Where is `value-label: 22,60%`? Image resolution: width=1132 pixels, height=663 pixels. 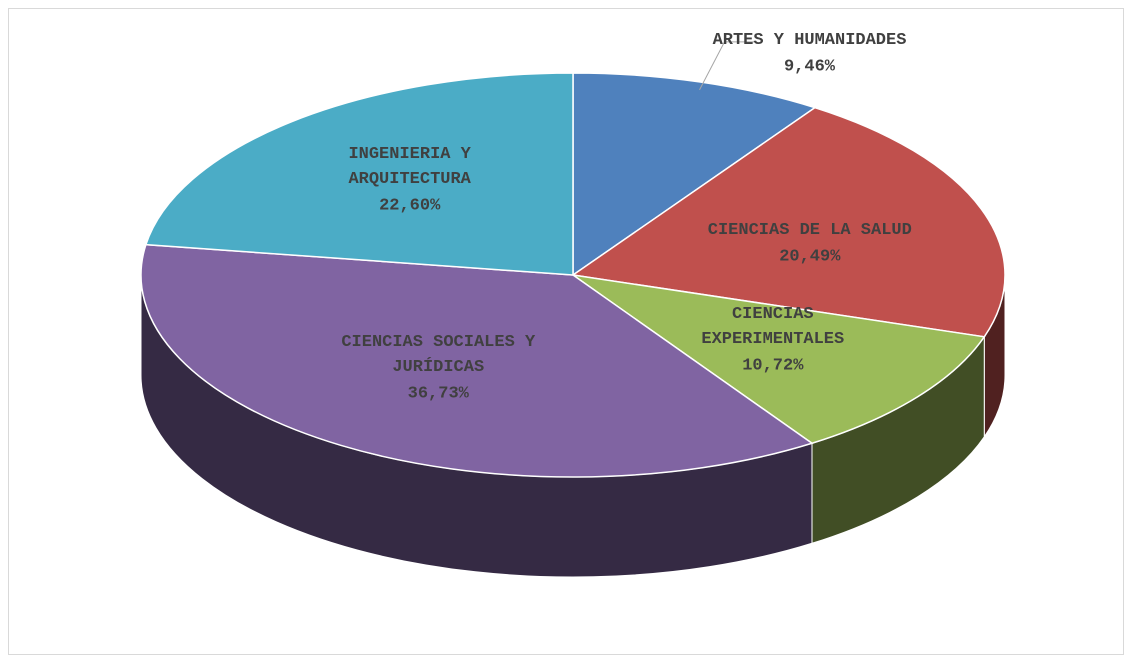
value-label: 22,60% is located at coordinates (410, 206).